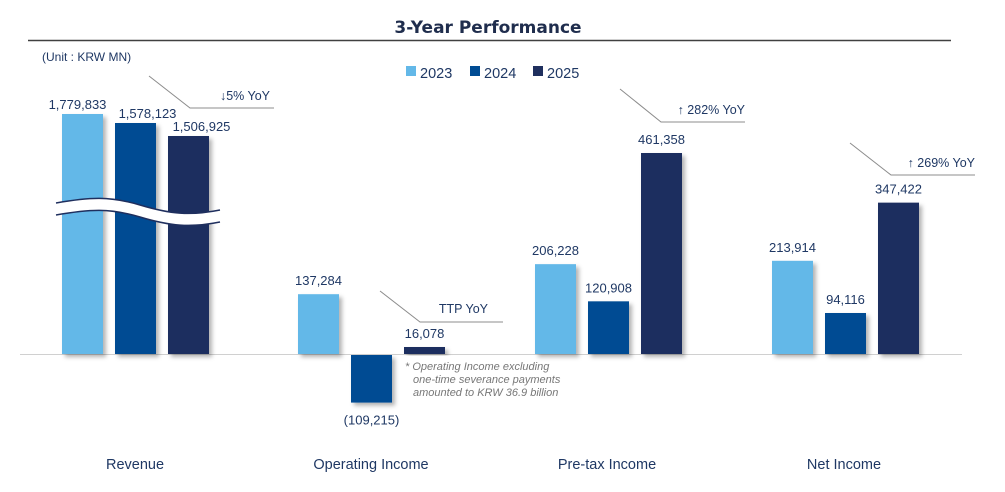 Image resolution: width=1005 pixels, height=492 pixels. Describe the element at coordinates (135, 238) in the screenshot. I see `bar-revenue-2024` at that location.